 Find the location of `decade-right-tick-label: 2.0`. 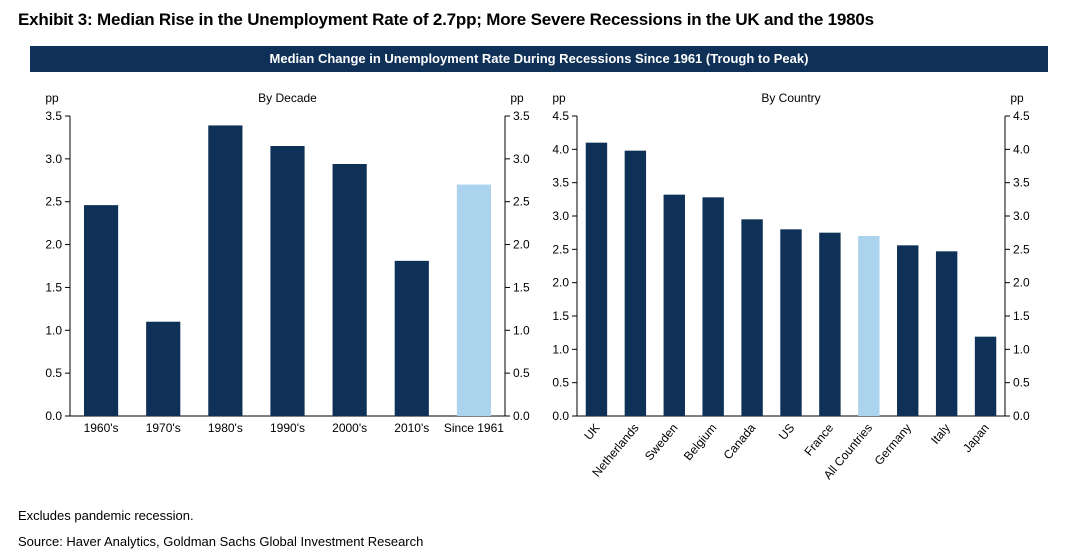

decade-right-tick-label: 2.0 is located at coordinates (521, 245).